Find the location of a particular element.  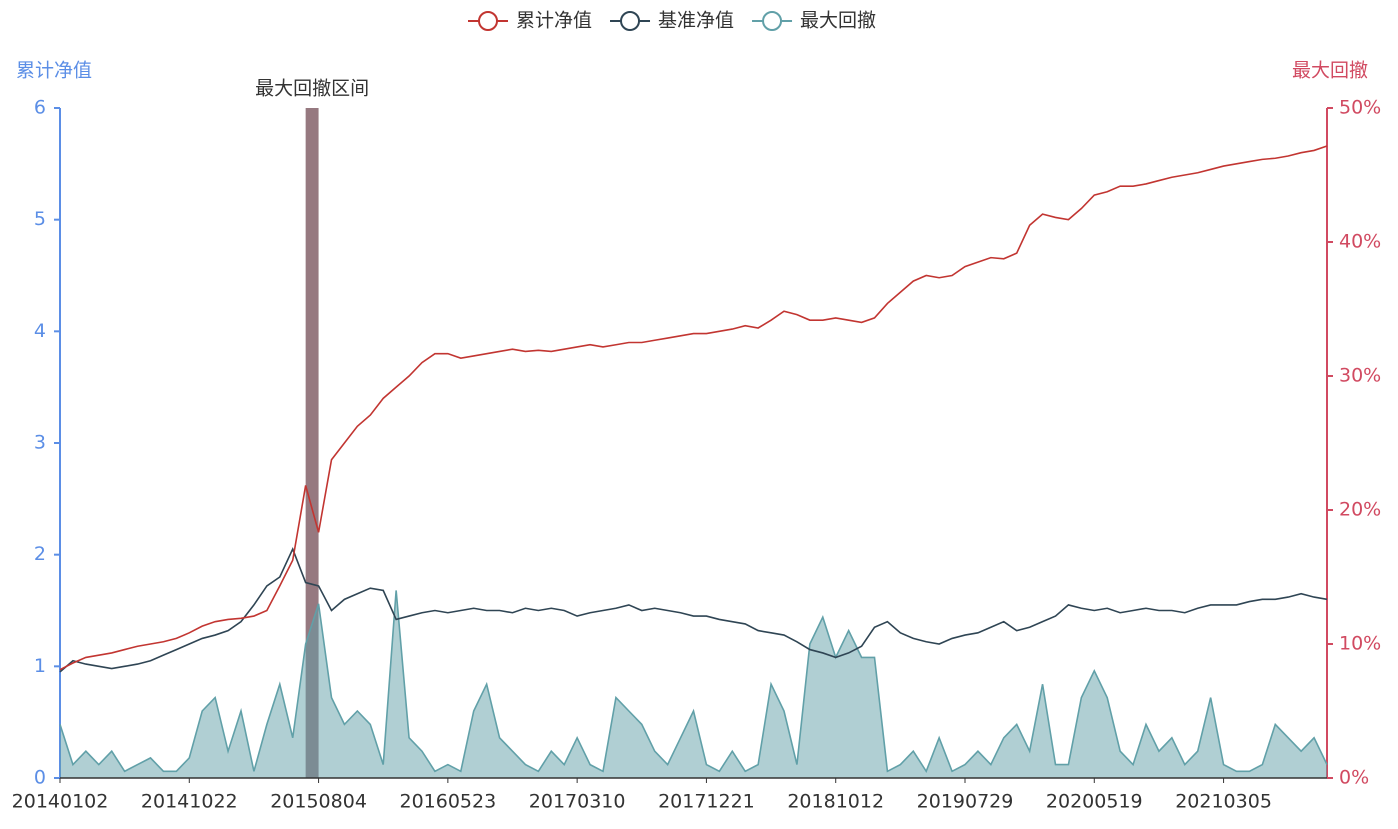

y2-tick-label: 50% is located at coordinates (1360, 108).